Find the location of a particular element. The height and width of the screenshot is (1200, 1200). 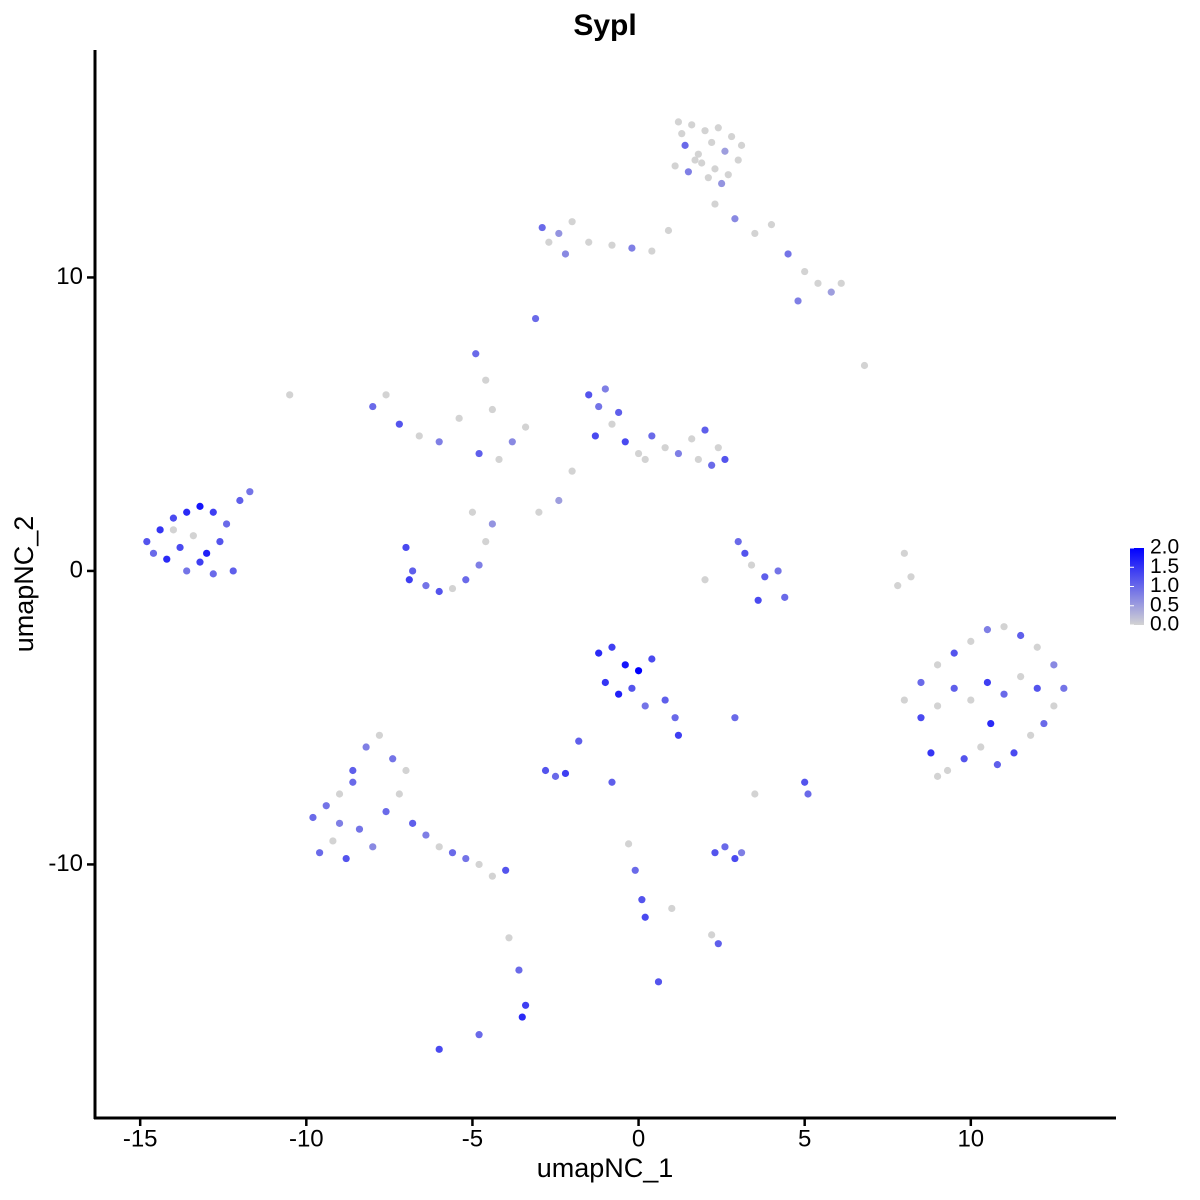

x-tick-label: -10 is located at coordinates (306, 1138).